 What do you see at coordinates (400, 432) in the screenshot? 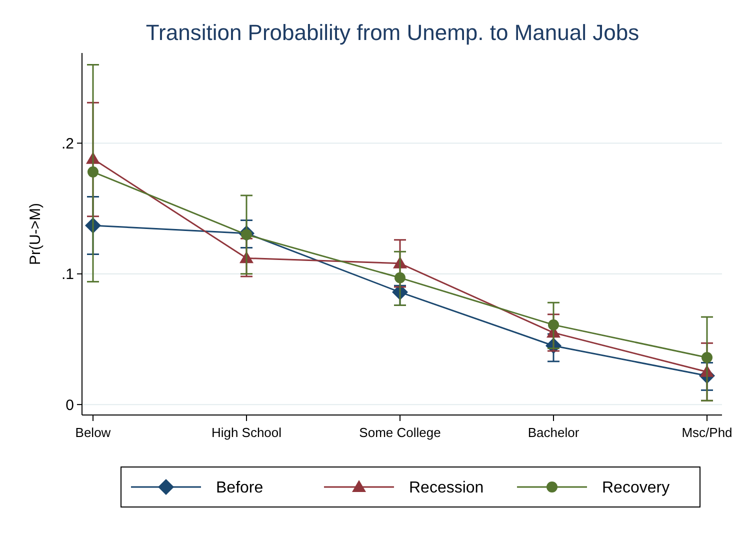
I see `x-tick-label: Some College` at bounding box center [400, 432].